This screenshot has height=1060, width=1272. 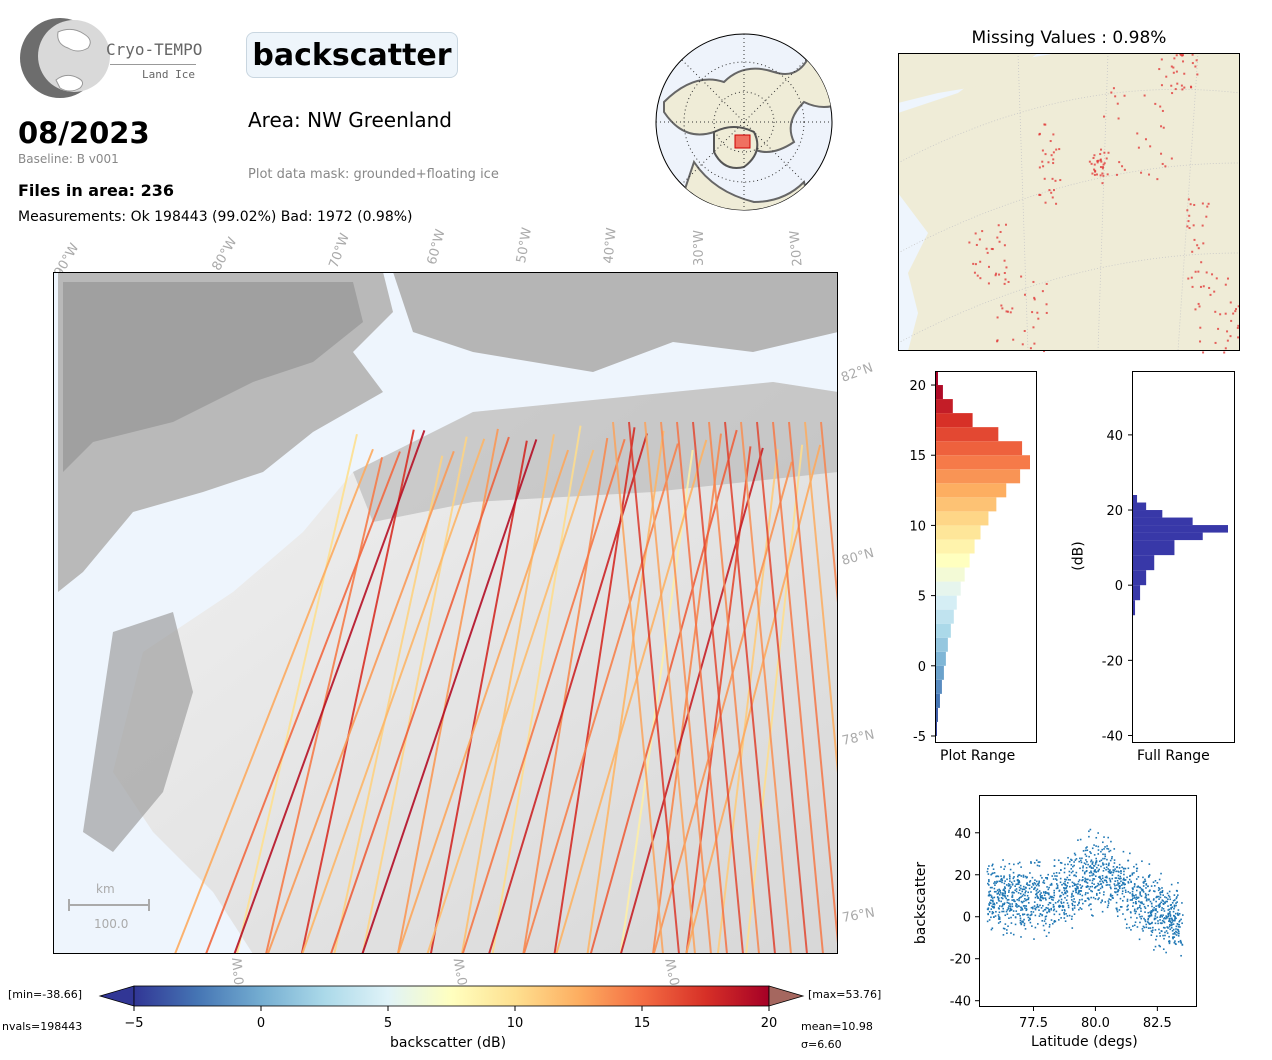 I want to click on area-label: Area: NW Greenland, so click(x=350, y=120).